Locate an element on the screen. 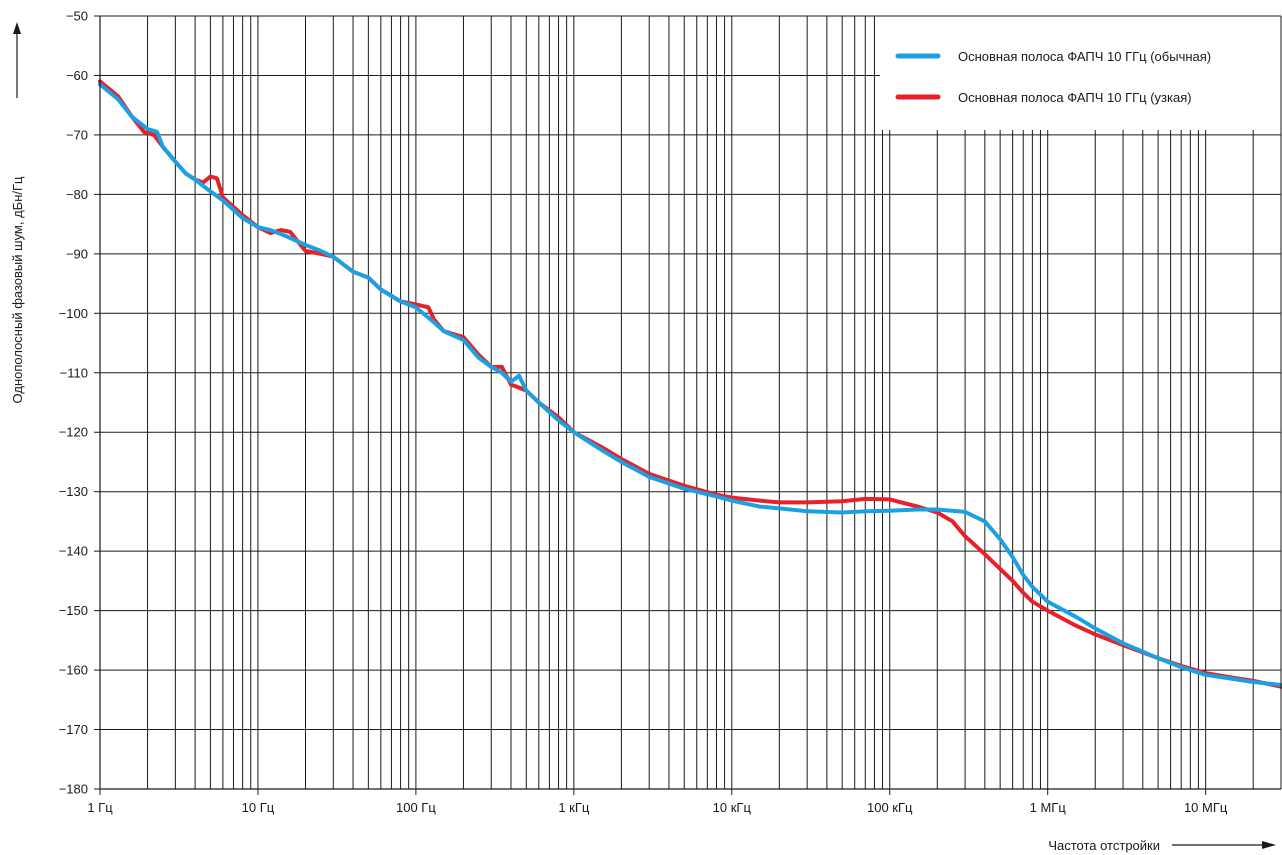  y-tick-label: −110 is located at coordinates (74, 372).